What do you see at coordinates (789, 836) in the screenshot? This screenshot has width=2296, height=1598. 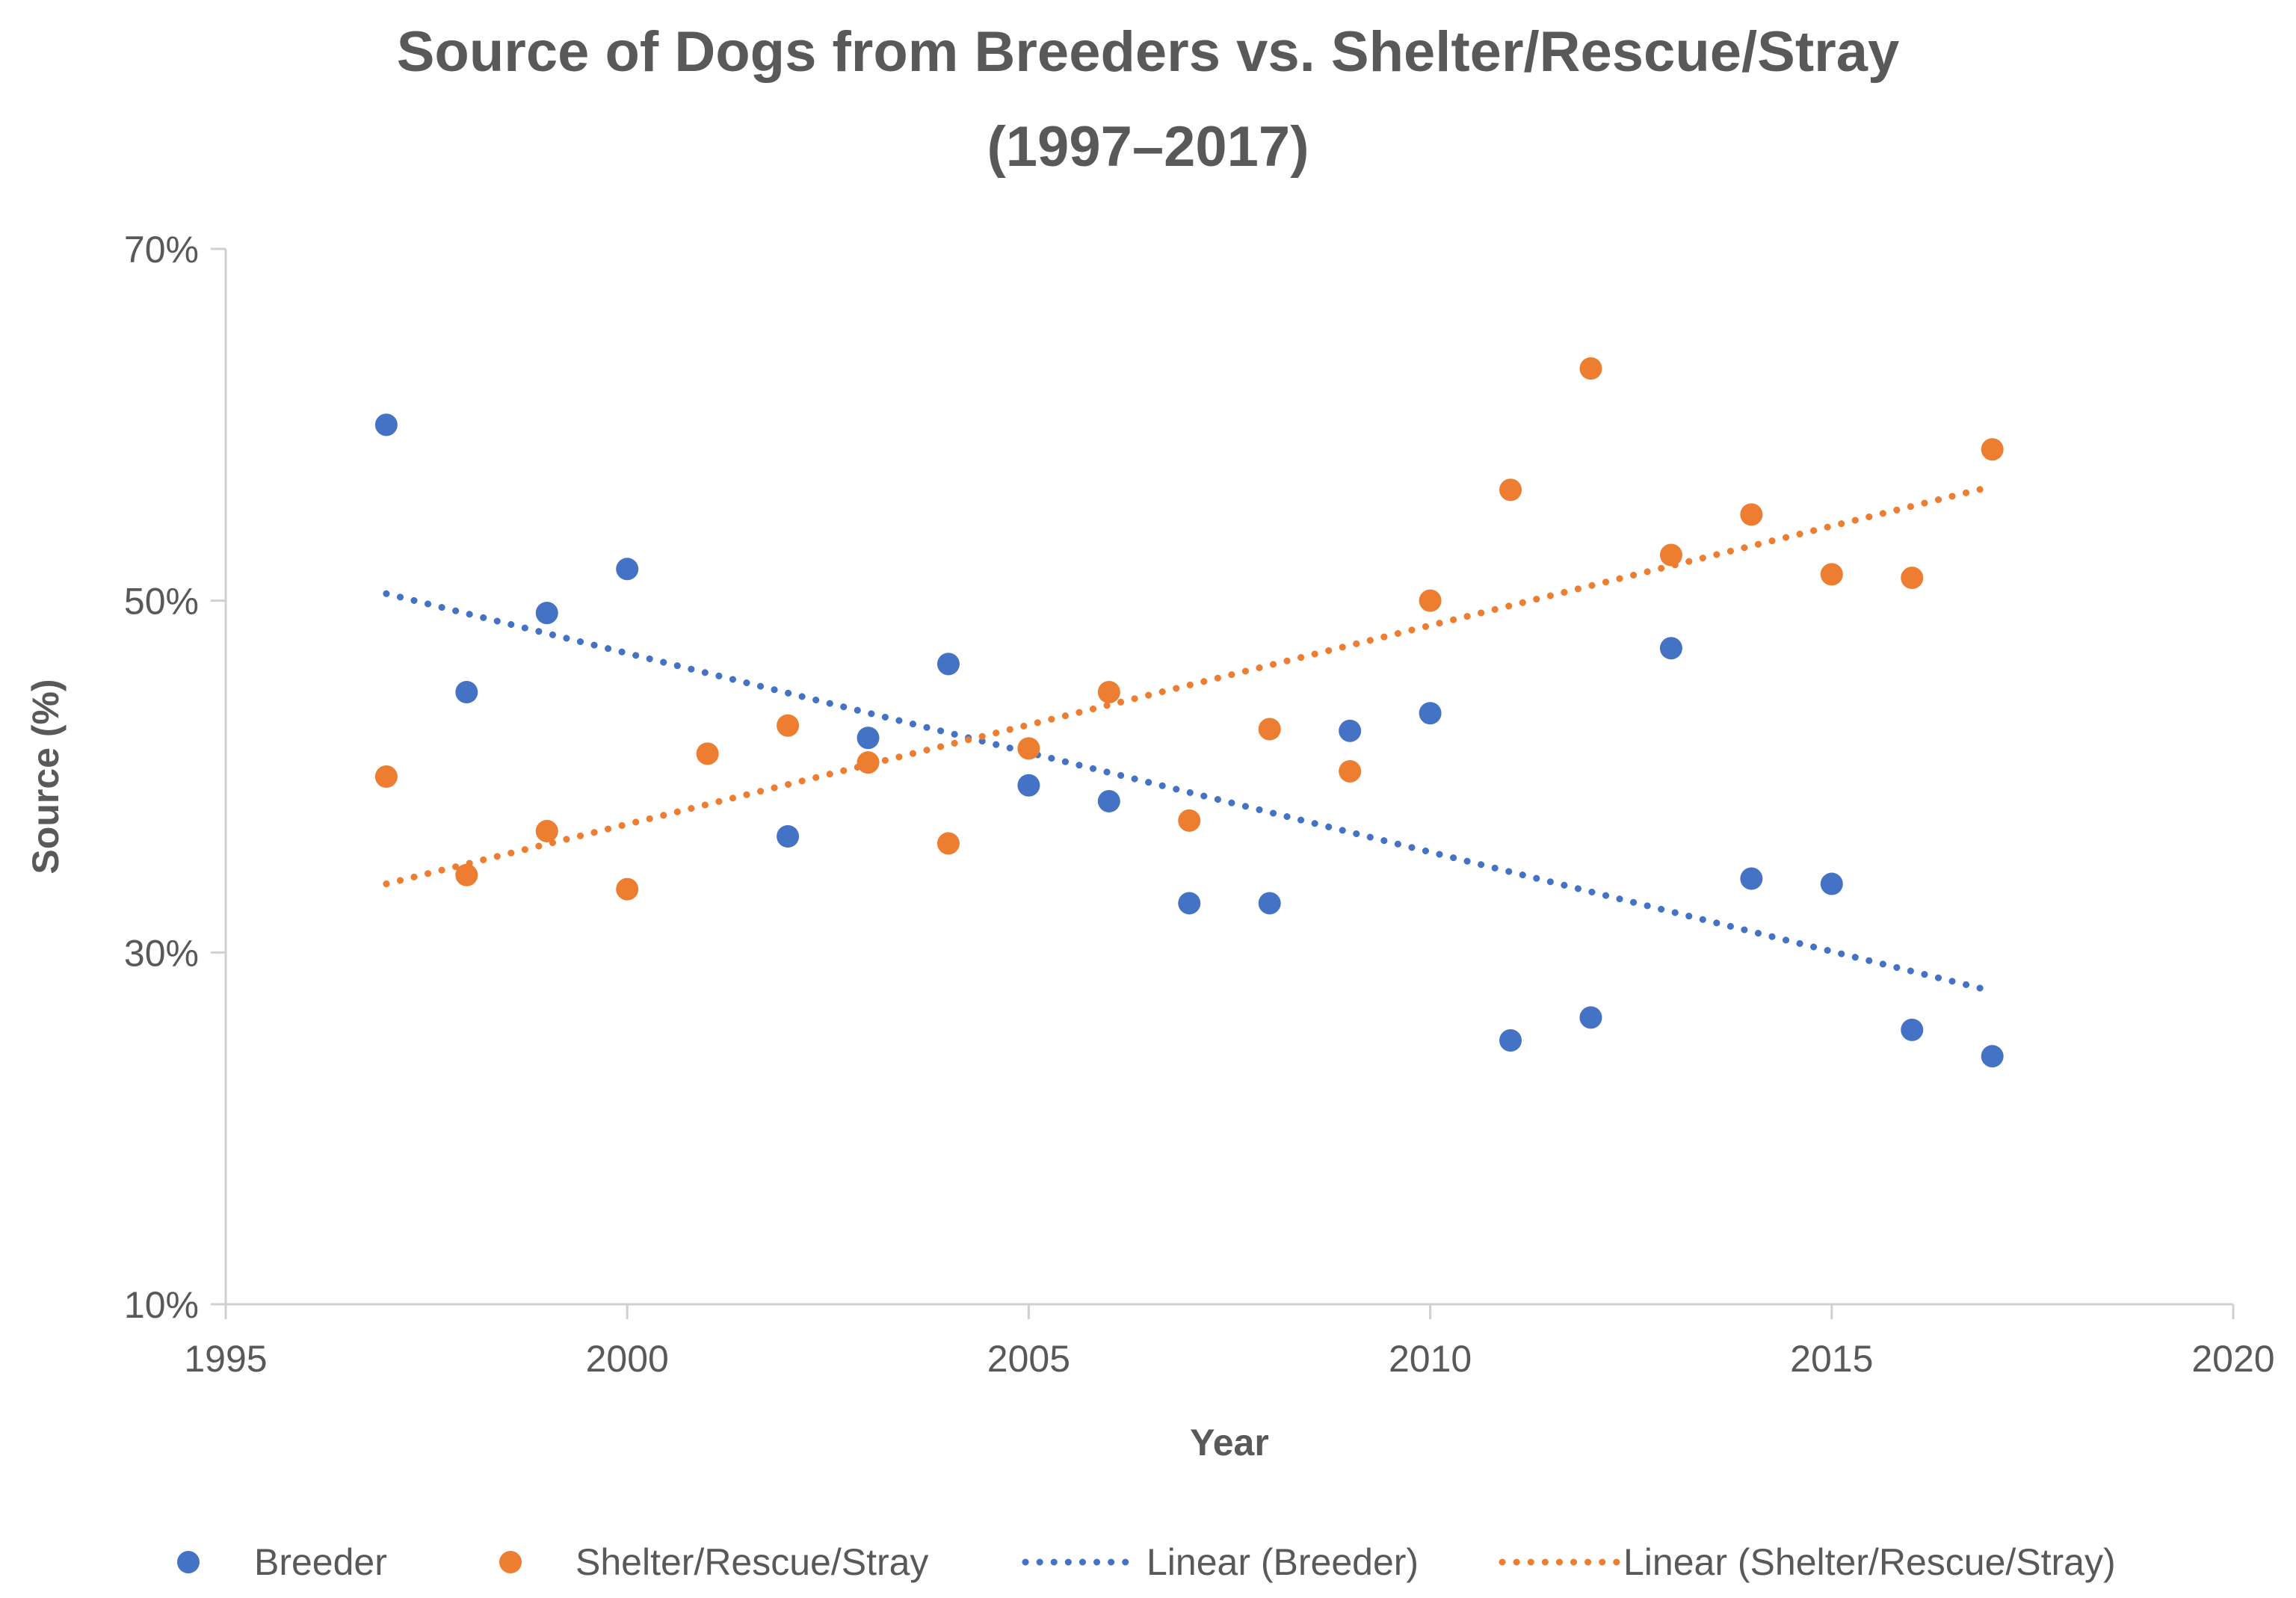 I see `point-breeder-2002` at bounding box center [789, 836].